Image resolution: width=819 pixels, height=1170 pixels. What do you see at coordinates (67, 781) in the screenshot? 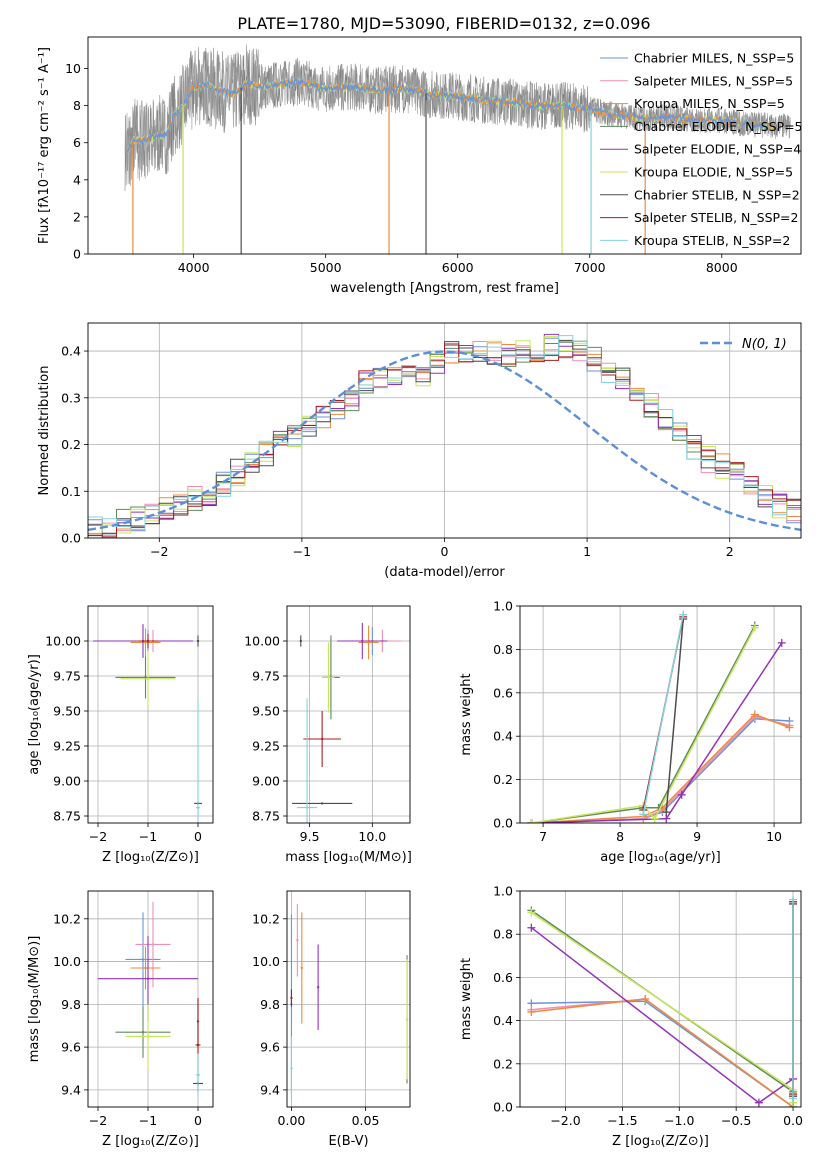
I see `y-tick-label: 9.00` at bounding box center [67, 781].